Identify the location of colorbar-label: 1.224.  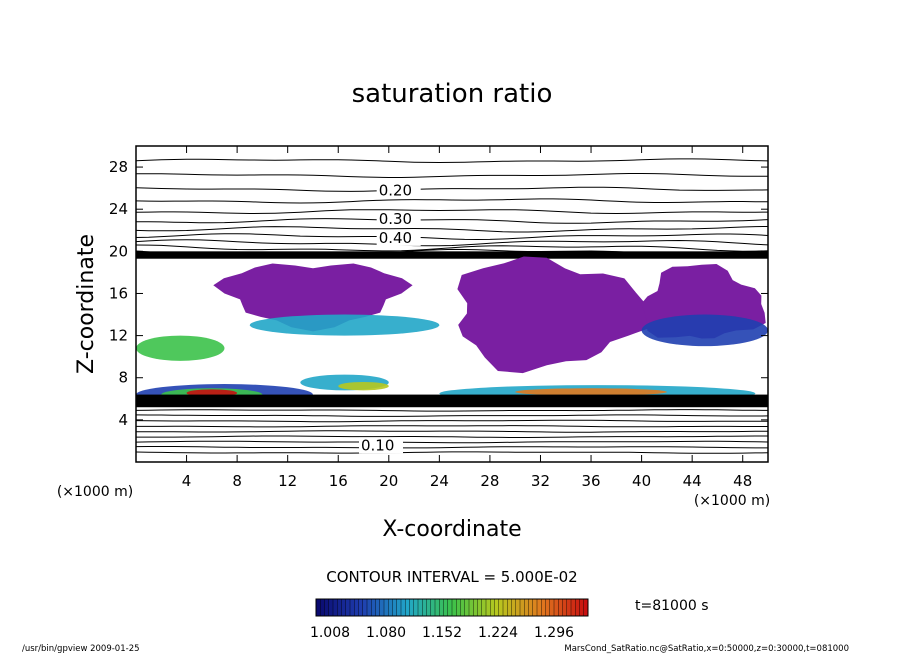
(498, 633).